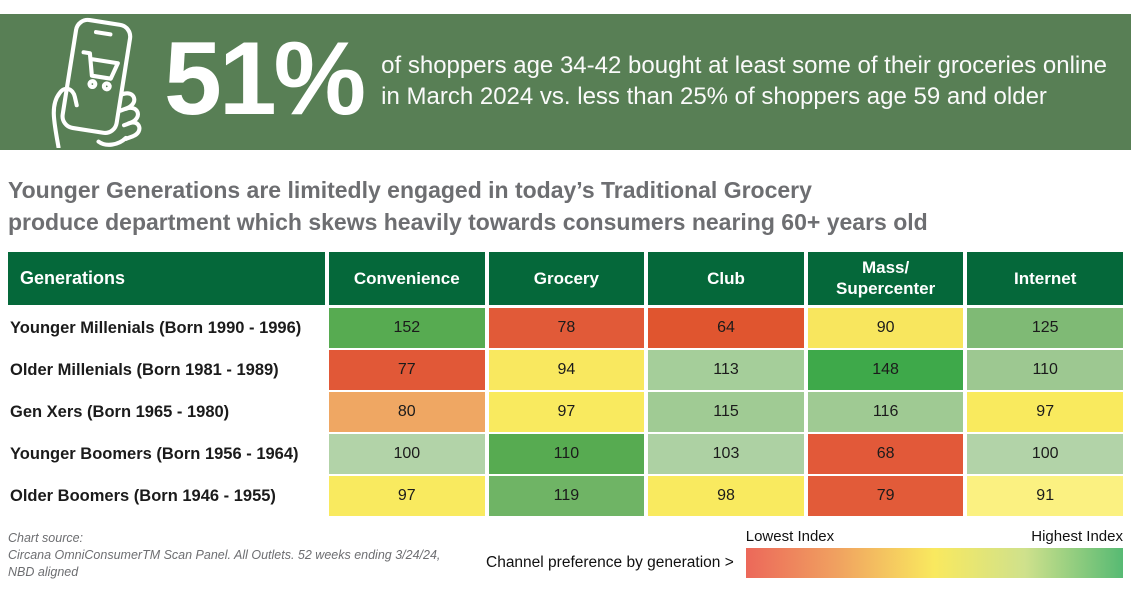 The height and width of the screenshot is (601, 1131). What do you see at coordinates (790, 537) in the screenshot?
I see `legend-low-label: Lowest Index` at bounding box center [790, 537].